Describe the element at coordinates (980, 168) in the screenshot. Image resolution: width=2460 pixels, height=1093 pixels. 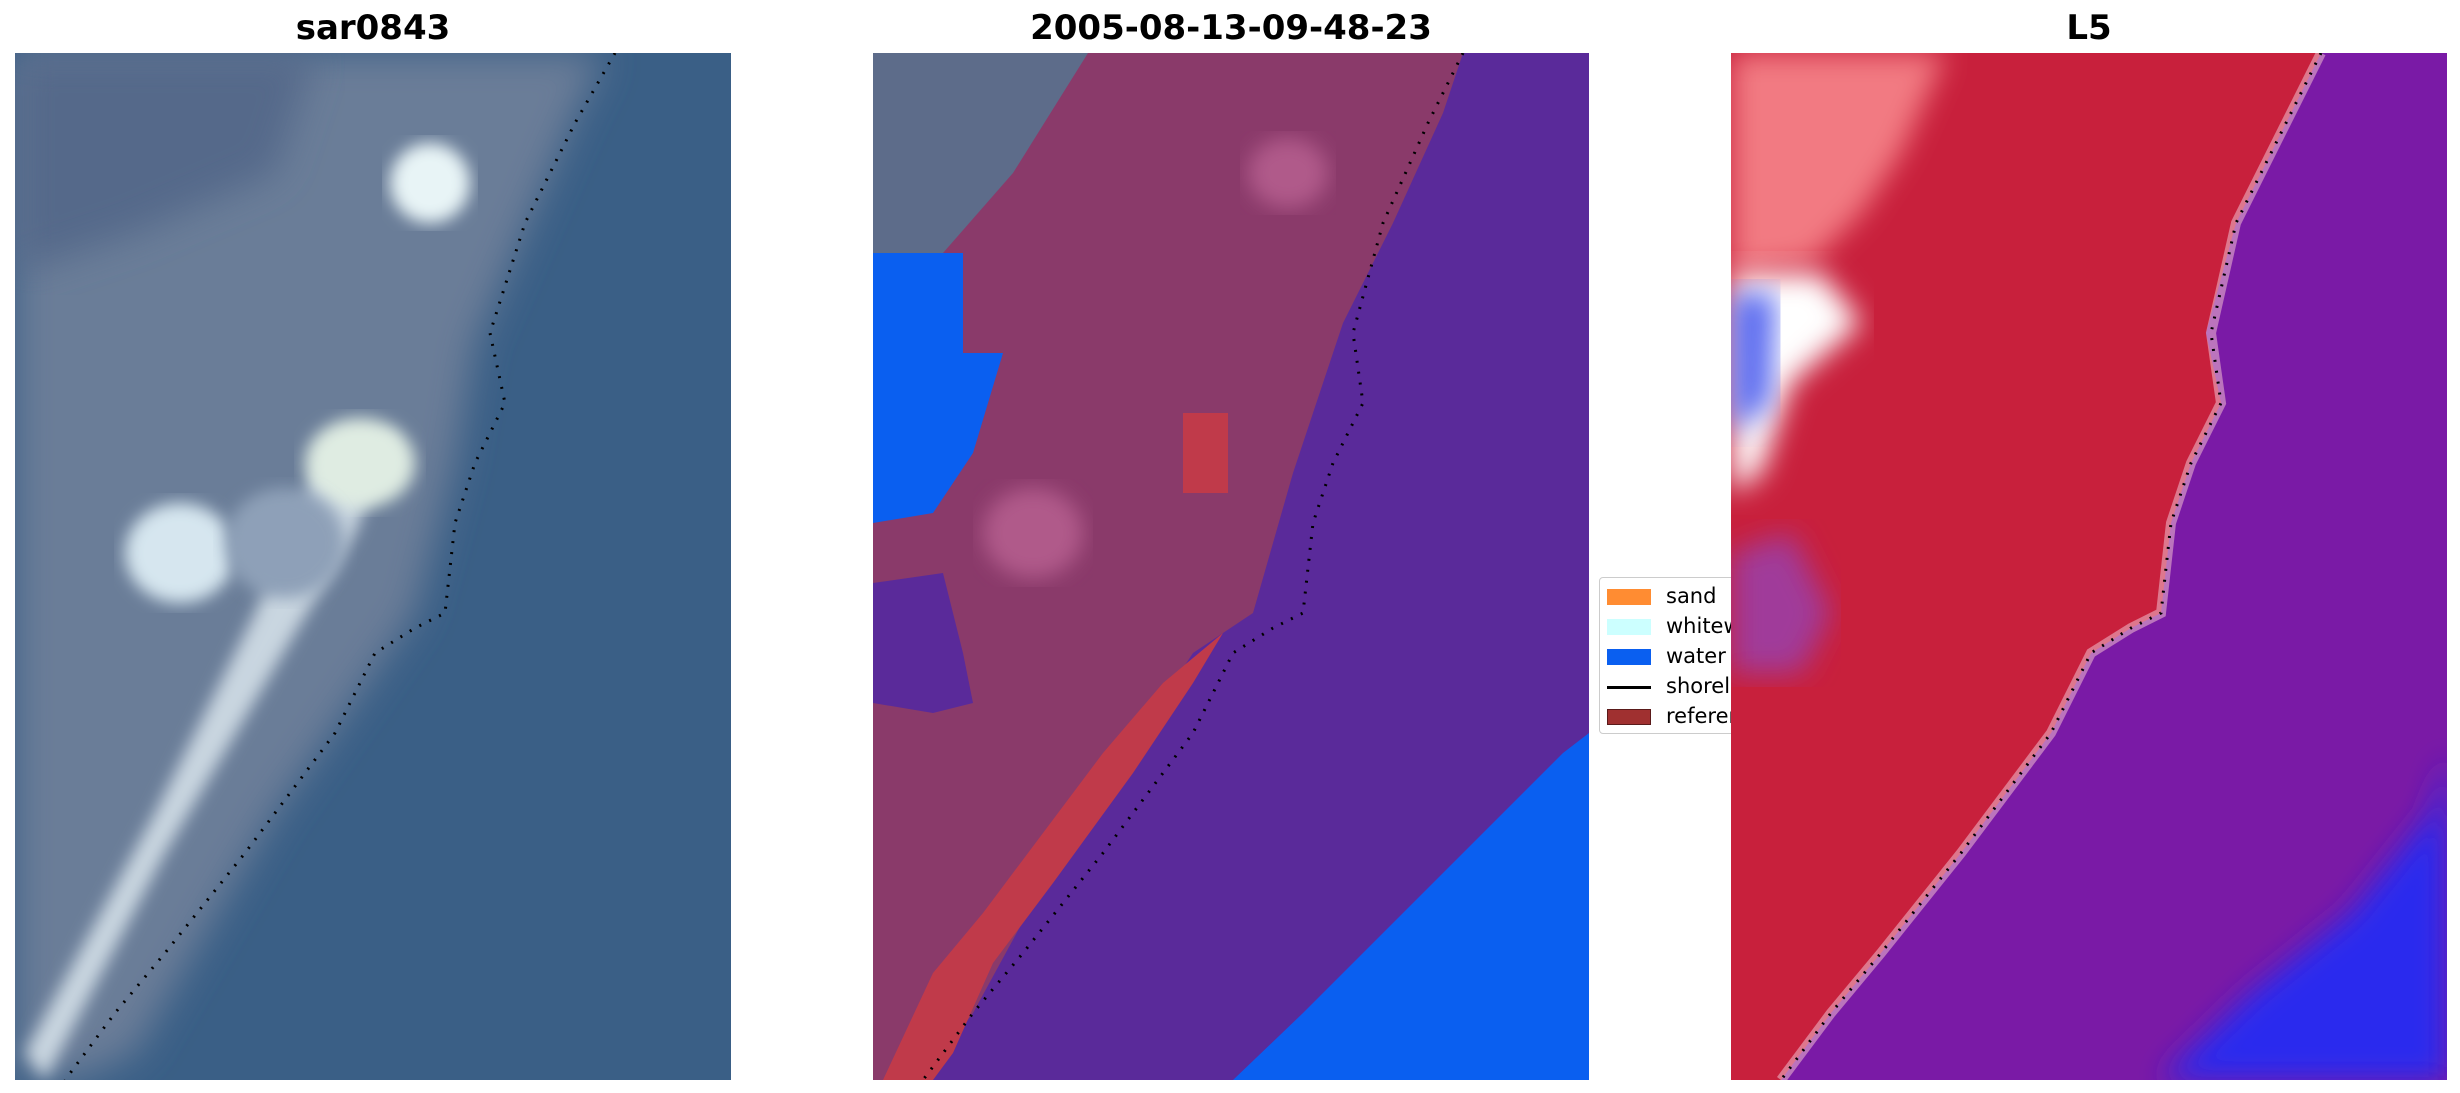
I see `class-land-grey` at that location.